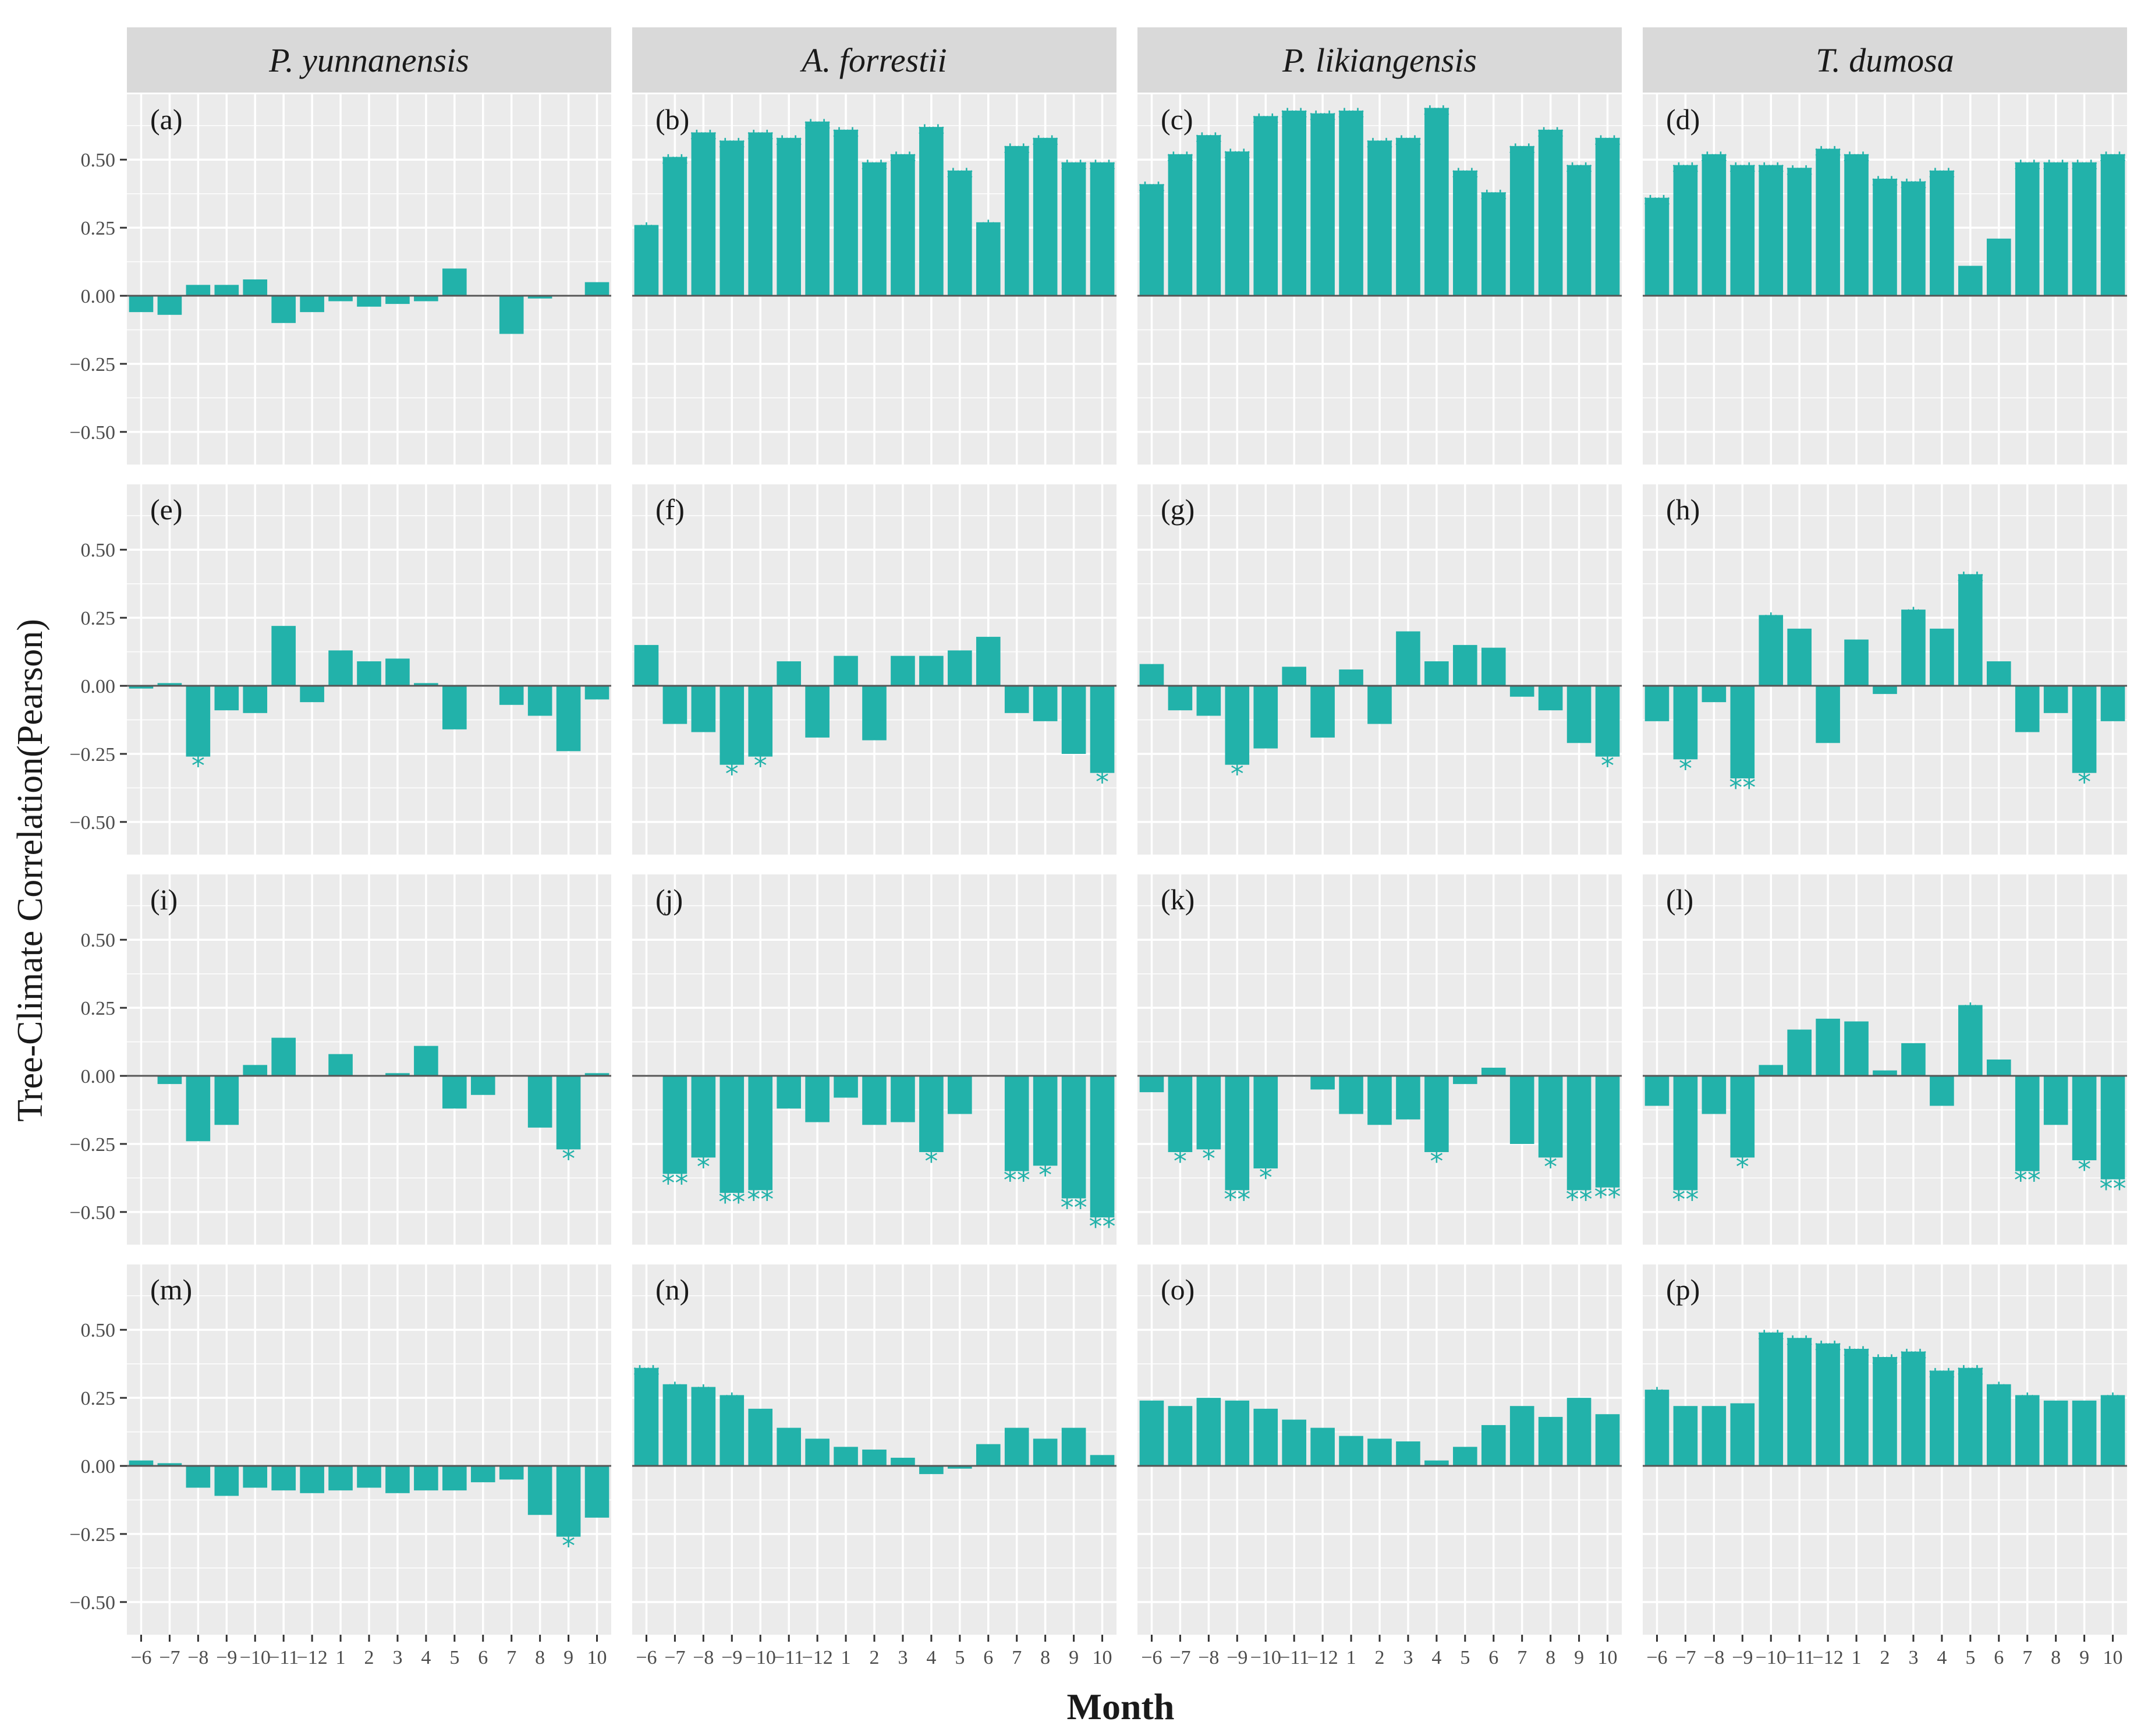  I want to click on x-tick-label: −8, so click(1208, 1657).